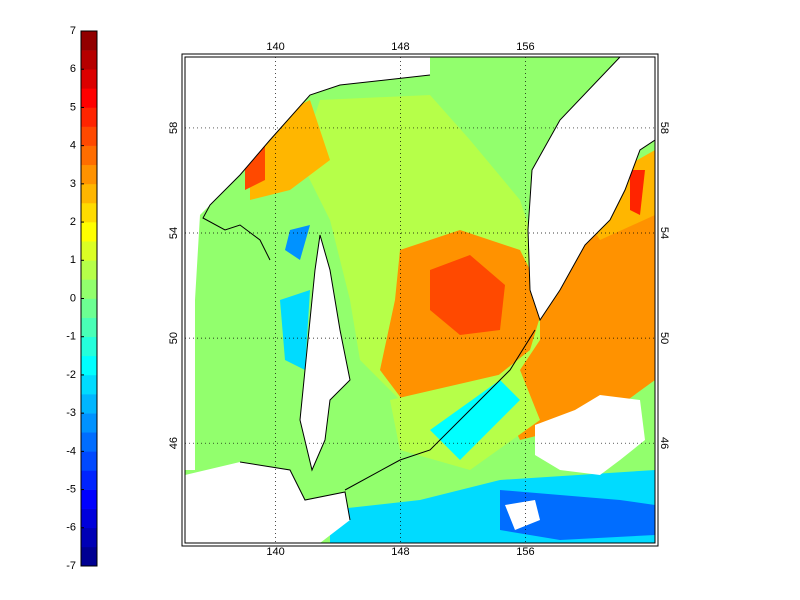 The height and width of the screenshot is (600, 800). Describe the element at coordinates (73, 69) in the screenshot. I see `colorbar-tick-label: 6` at that location.